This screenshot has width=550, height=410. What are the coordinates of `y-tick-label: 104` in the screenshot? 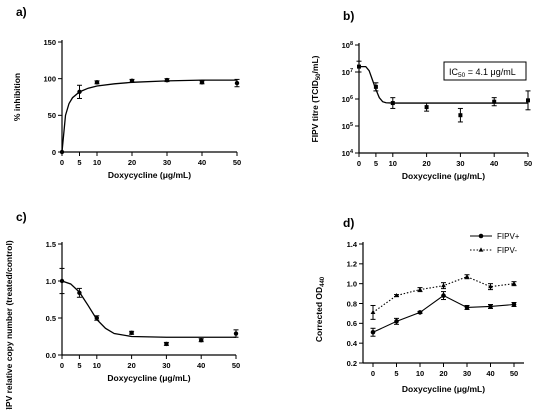 It's located at (348, 153).